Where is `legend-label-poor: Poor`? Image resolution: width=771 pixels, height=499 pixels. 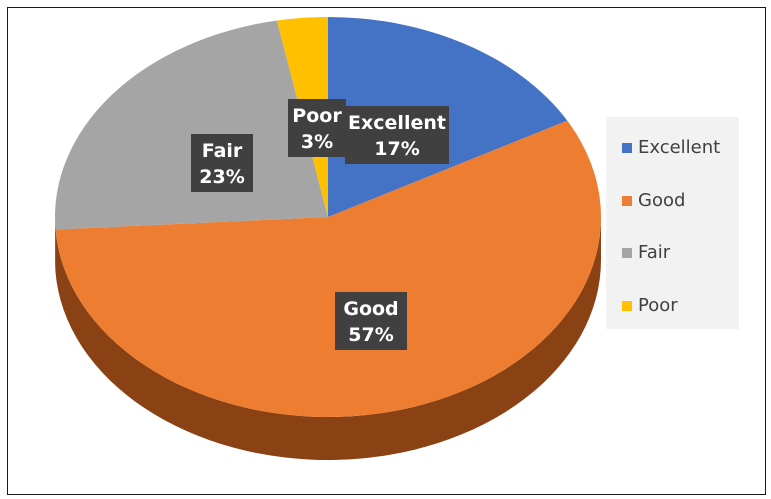
legend-label-poor: Poor is located at coordinates (658, 305).